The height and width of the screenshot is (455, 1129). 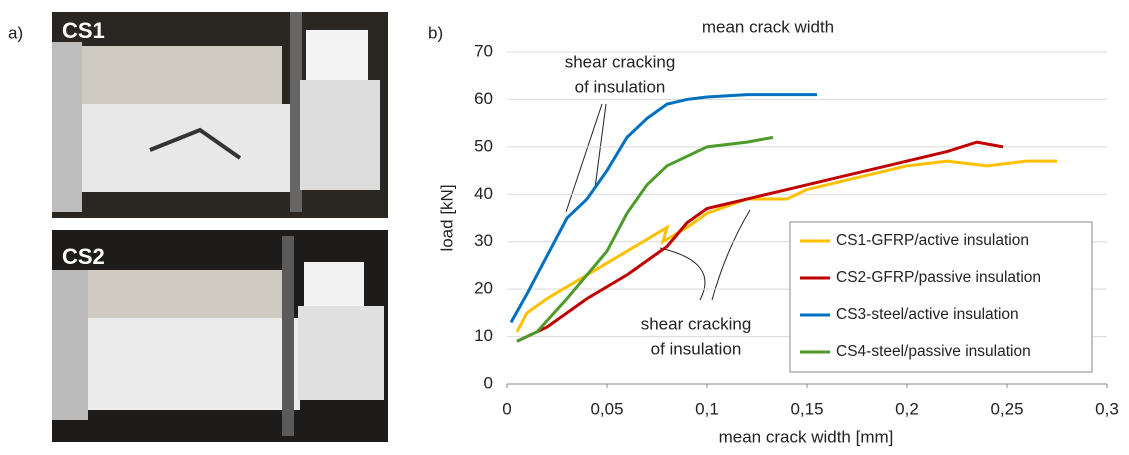 What do you see at coordinates (483, 240) in the screenshot?
I see `y-tick-label: 30` at bounding box center [483, 240].